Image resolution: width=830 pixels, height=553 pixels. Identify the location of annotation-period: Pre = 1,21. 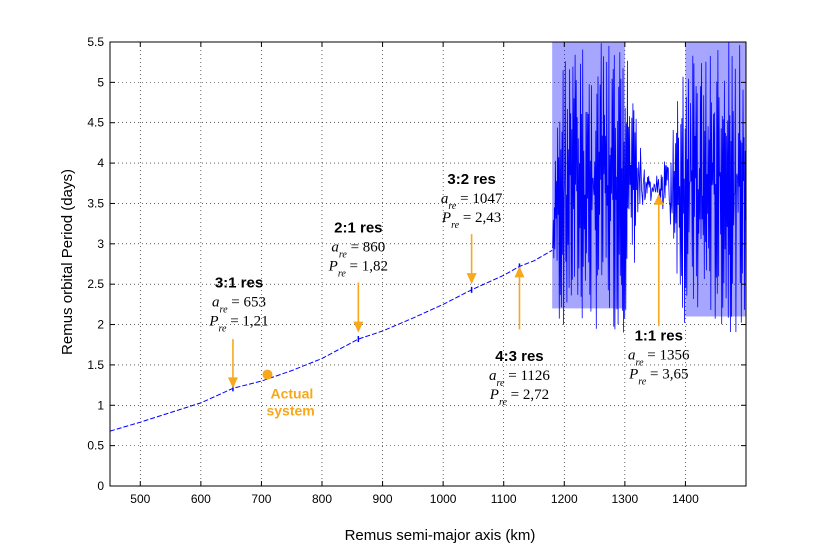
(238, 323).